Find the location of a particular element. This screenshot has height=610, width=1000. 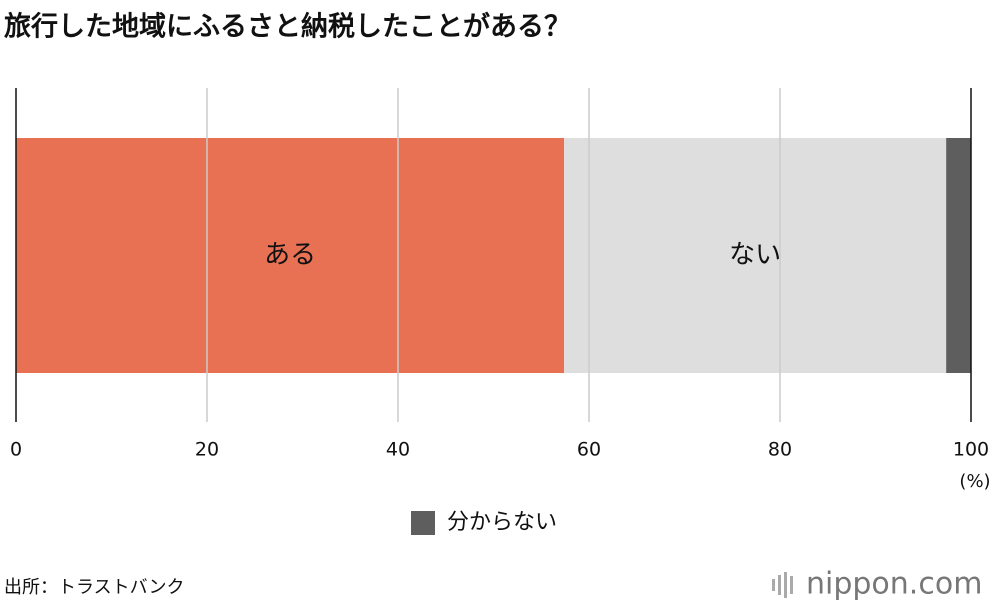

axis-unit: (%) is located at coordinates (974, 481).